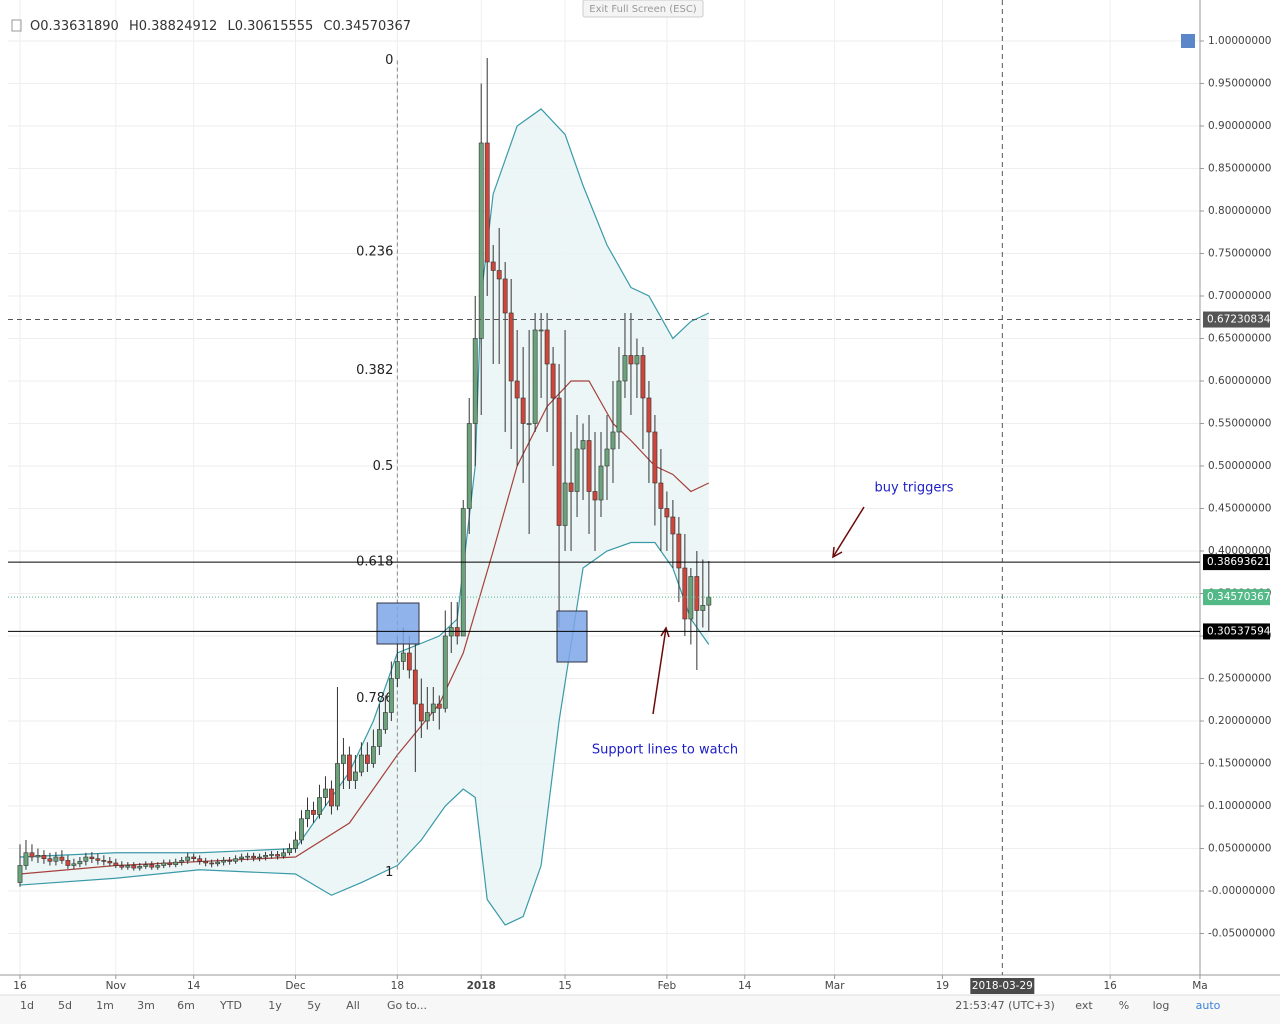 The width and height of the screenshot is (1280, 1024). Describe the element at coordinates (186, 1005) in the screenshot. I see `range-button: 6m` at that location.